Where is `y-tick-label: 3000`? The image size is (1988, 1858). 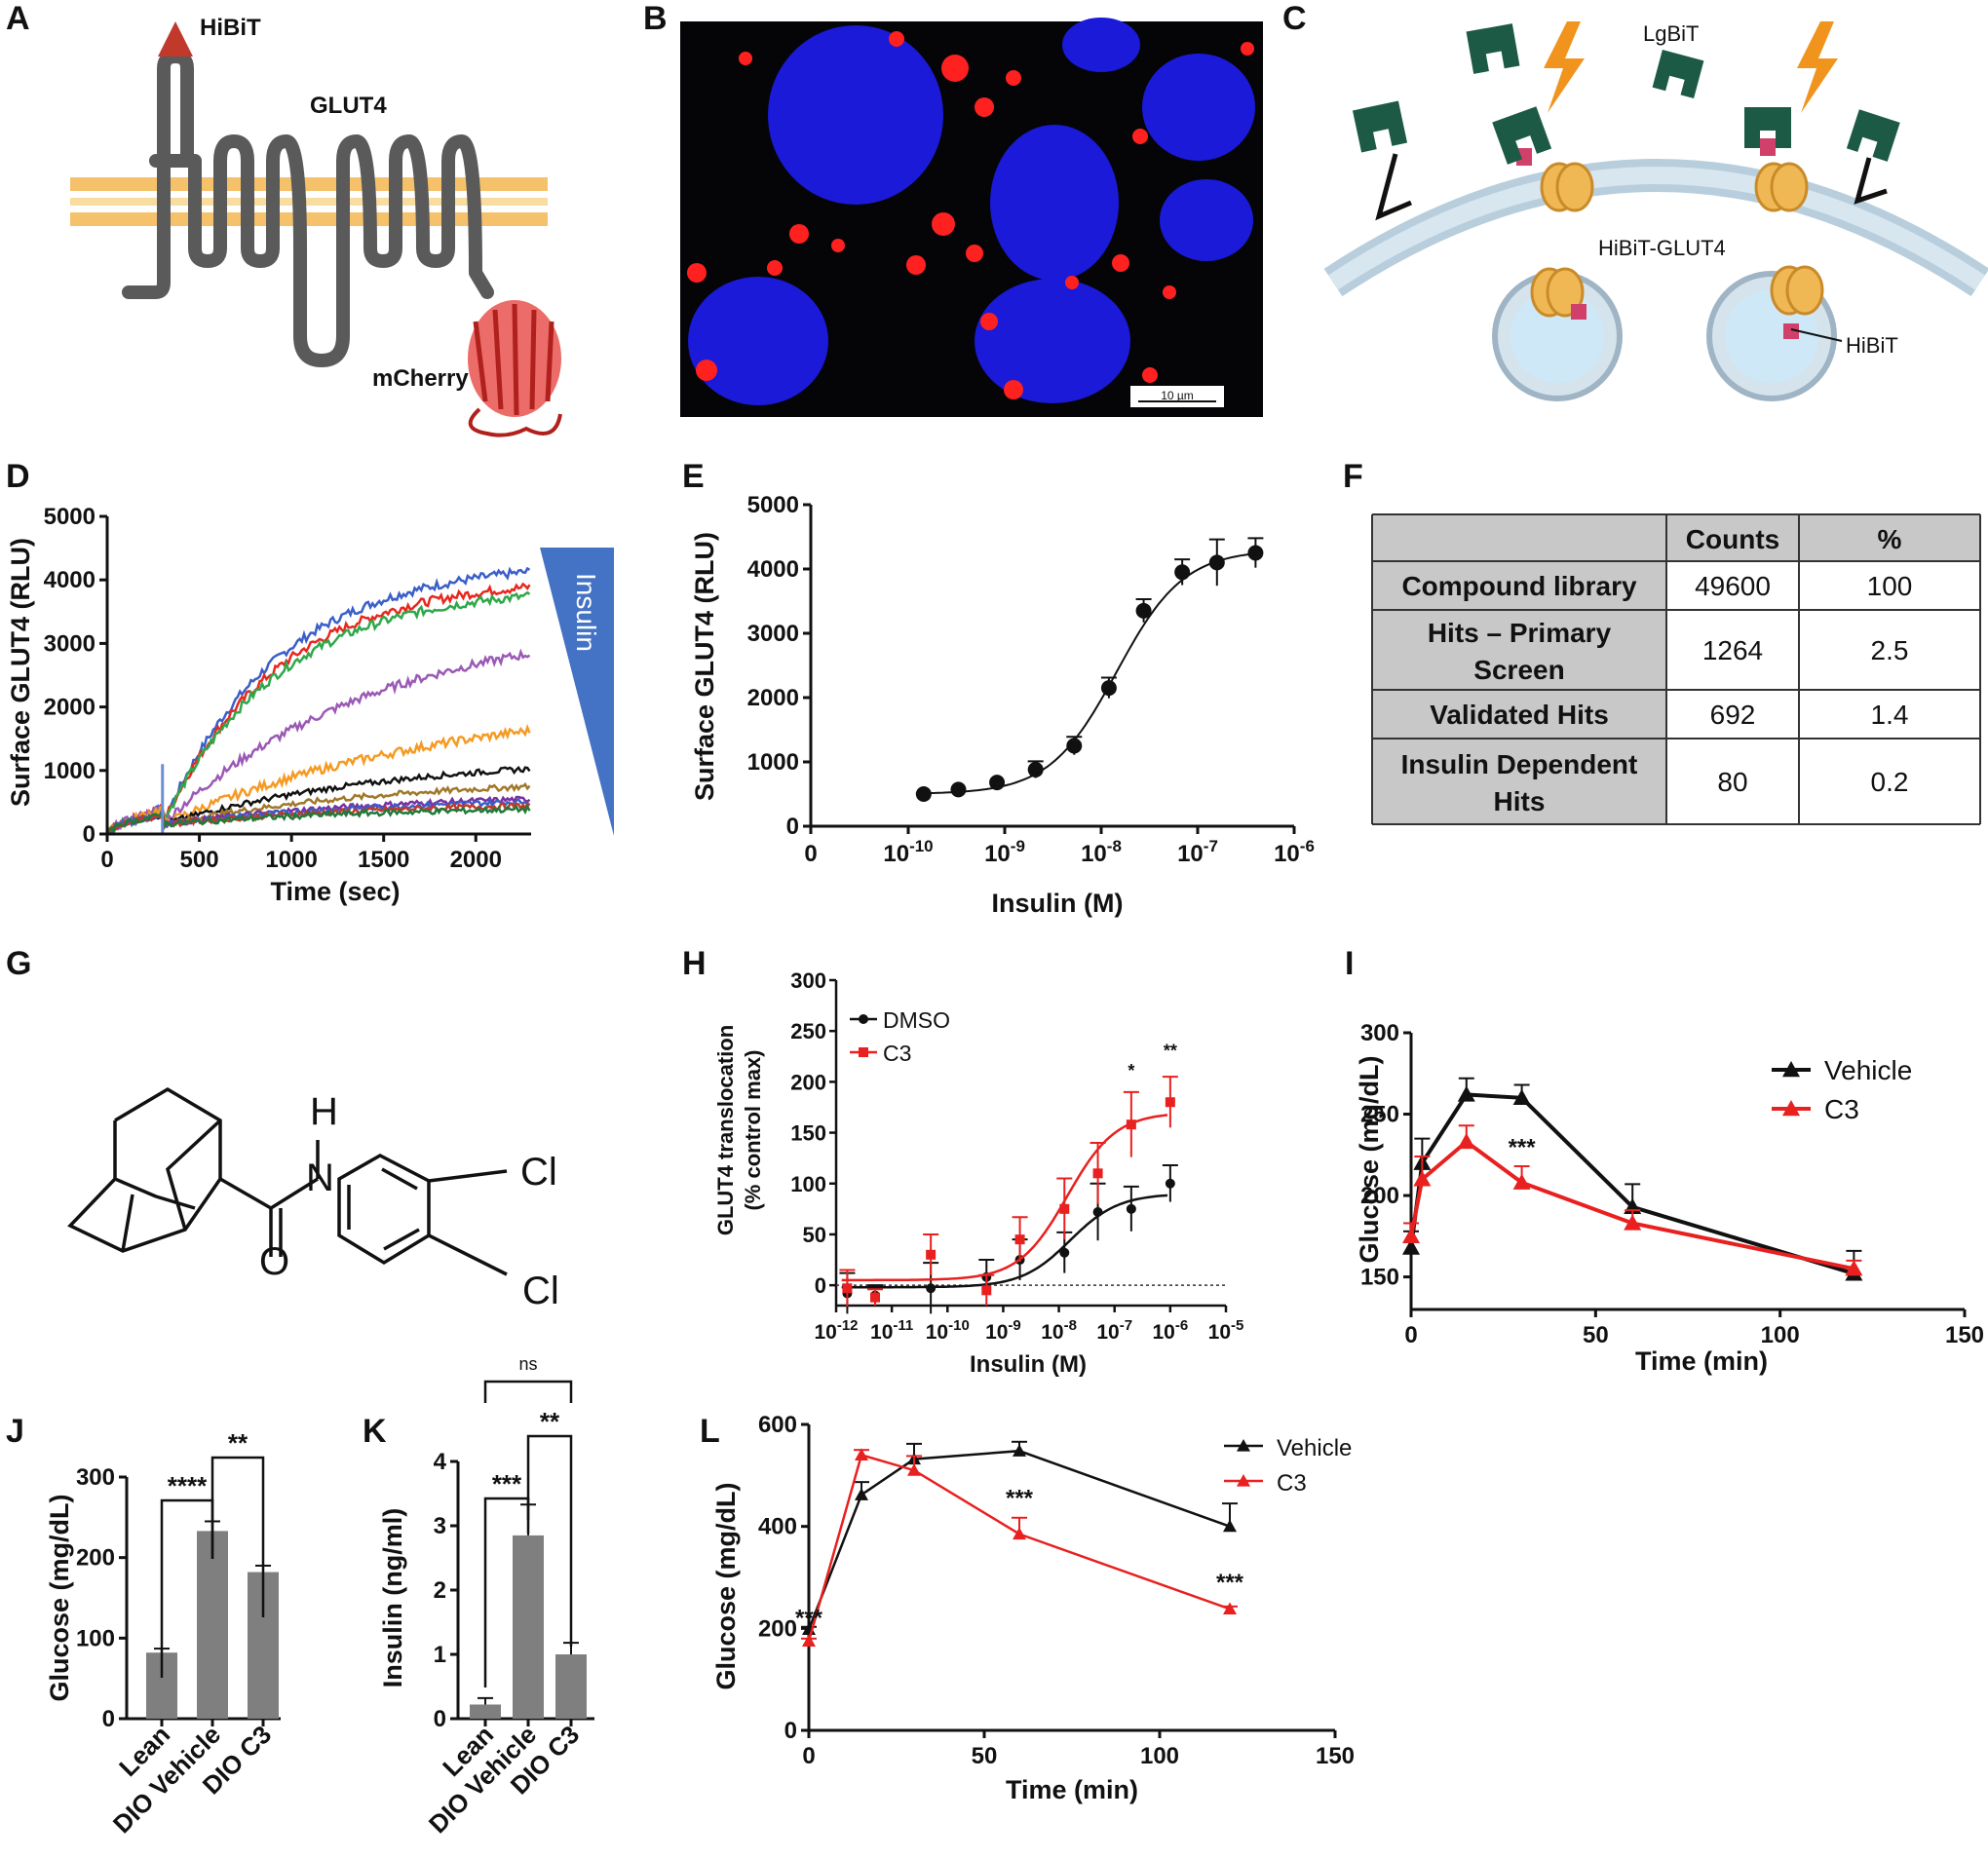 y-tick-label: 3000 is located at coordinates (70, 643).